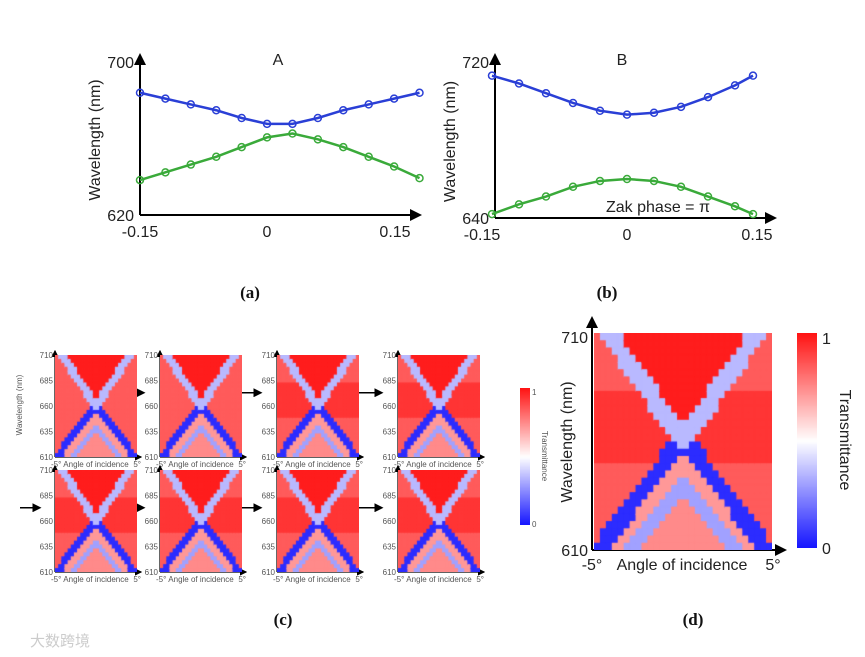  Describe the element at coordinates (120, 63) in the screenshot. I see `y-tick-label: 700` at that location.